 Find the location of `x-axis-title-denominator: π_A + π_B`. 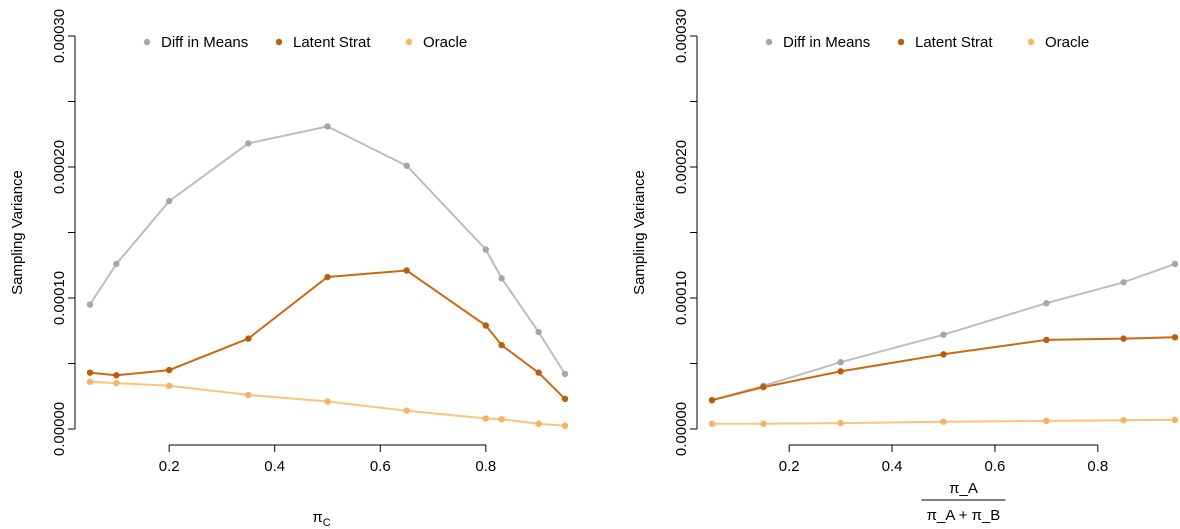

x-axis-title-denominator: π_A + π_B is located at coordinates (964, 515).